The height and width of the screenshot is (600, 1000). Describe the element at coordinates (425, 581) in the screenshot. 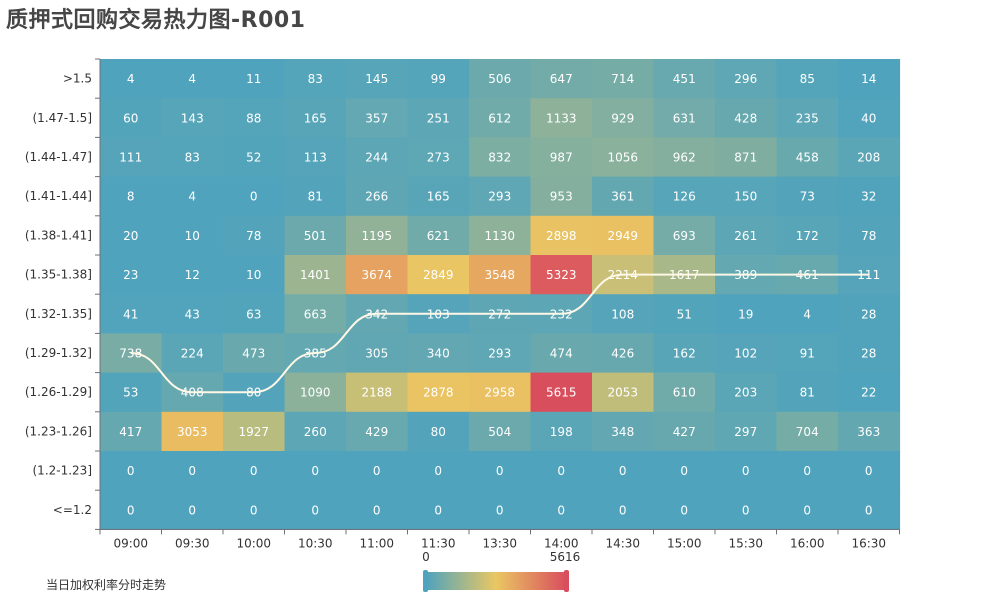

I see `visual-map-min-handle` at that location.